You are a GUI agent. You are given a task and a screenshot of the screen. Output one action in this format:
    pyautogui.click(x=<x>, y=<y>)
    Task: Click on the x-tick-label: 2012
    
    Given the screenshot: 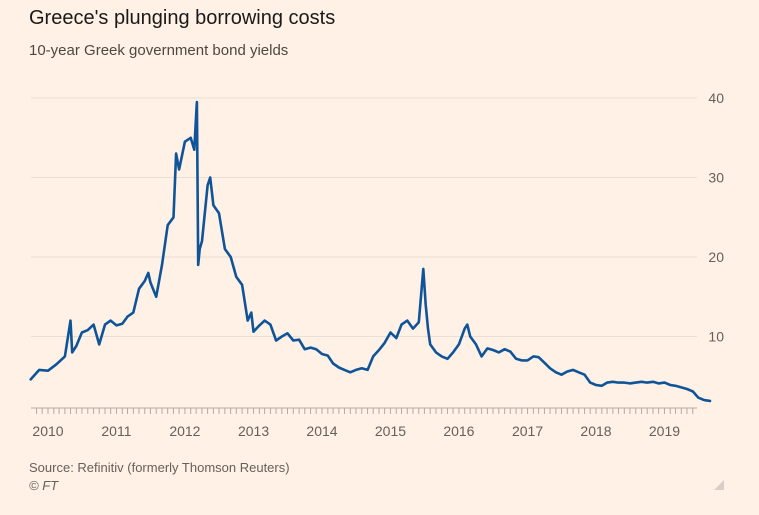 What is the action you would take?
    pyautogui.click(x=184, y=431)
    